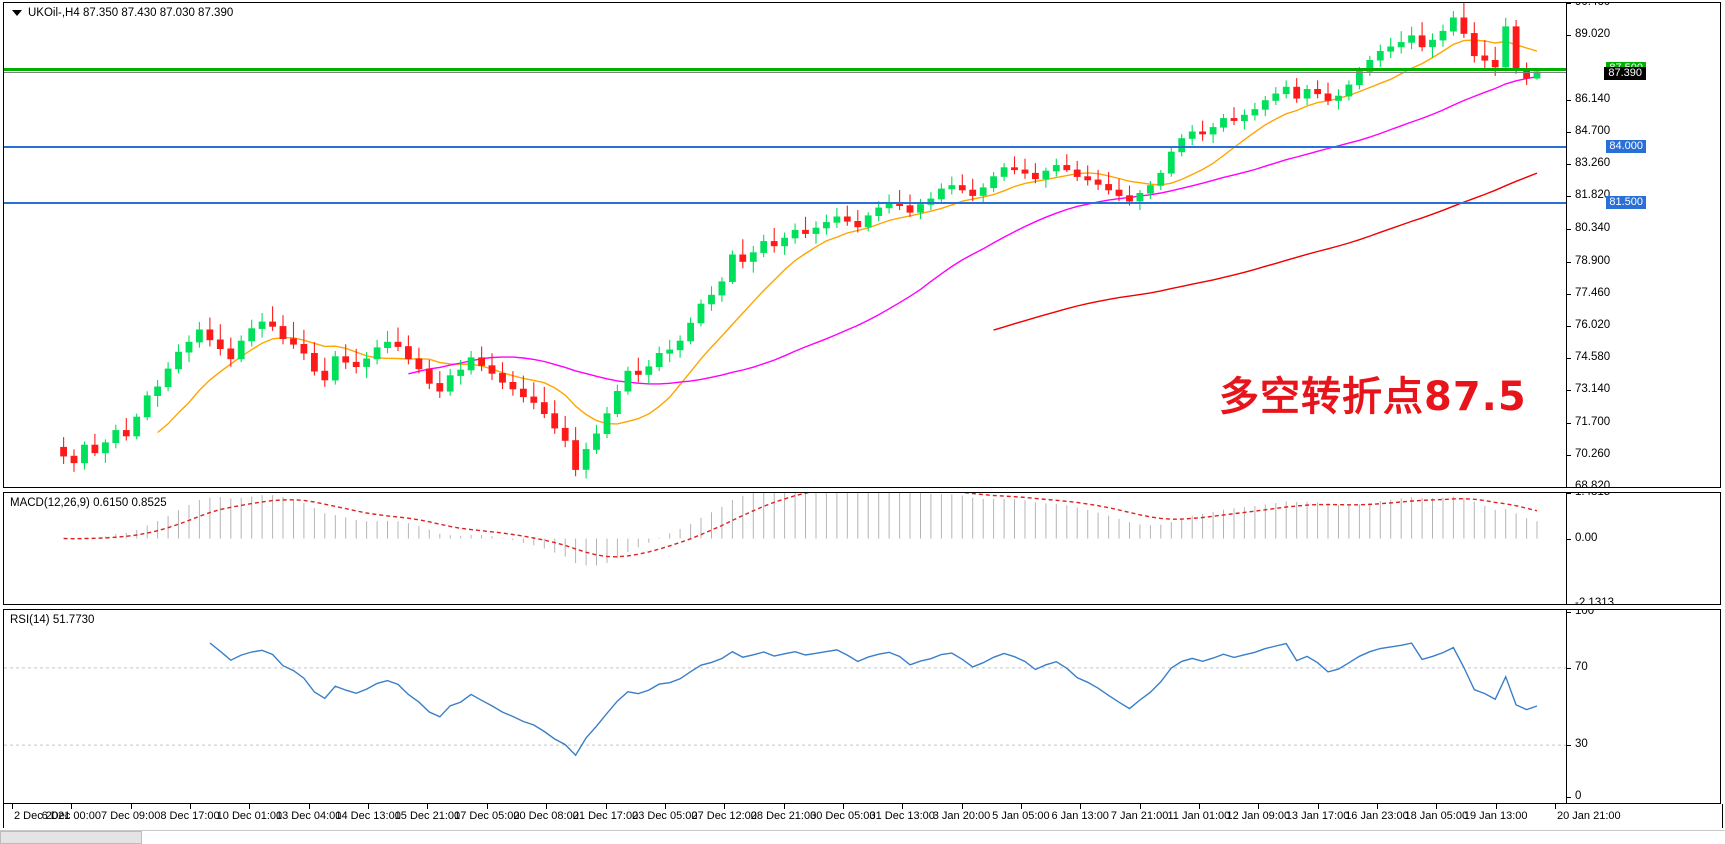 The image size is (1725, 844). What do you see at coordinates (961, 816) in the screenshot?
I see `time-axis-label: 3 Jan 20:00` at bounding box center [961, 816].